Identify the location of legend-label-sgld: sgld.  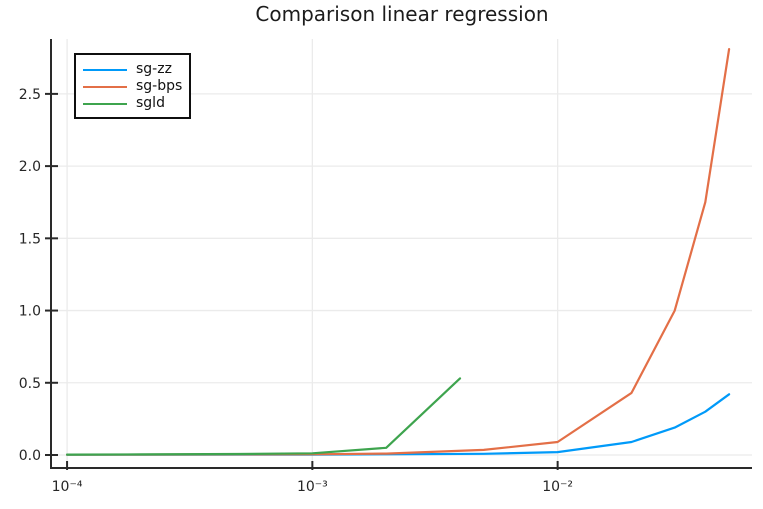
(150, 103).